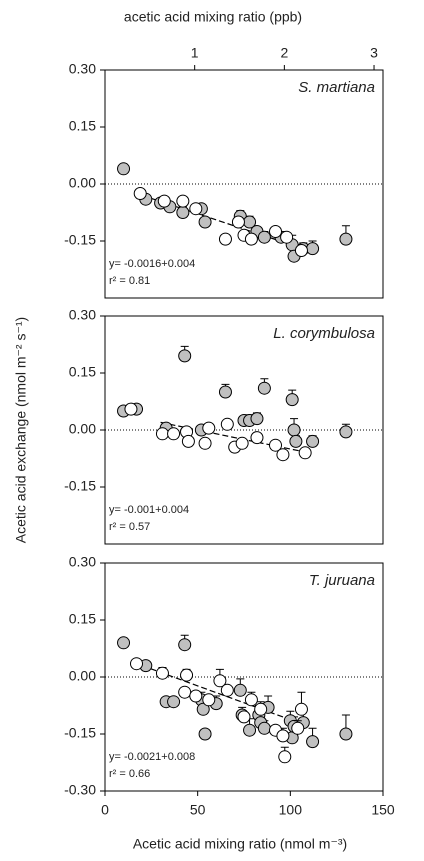 The image size is (424, 861). Describe the element at coordinates (152, 264) in the screenshot. I see `annotation: y= -0.0016+0.004` at that location.